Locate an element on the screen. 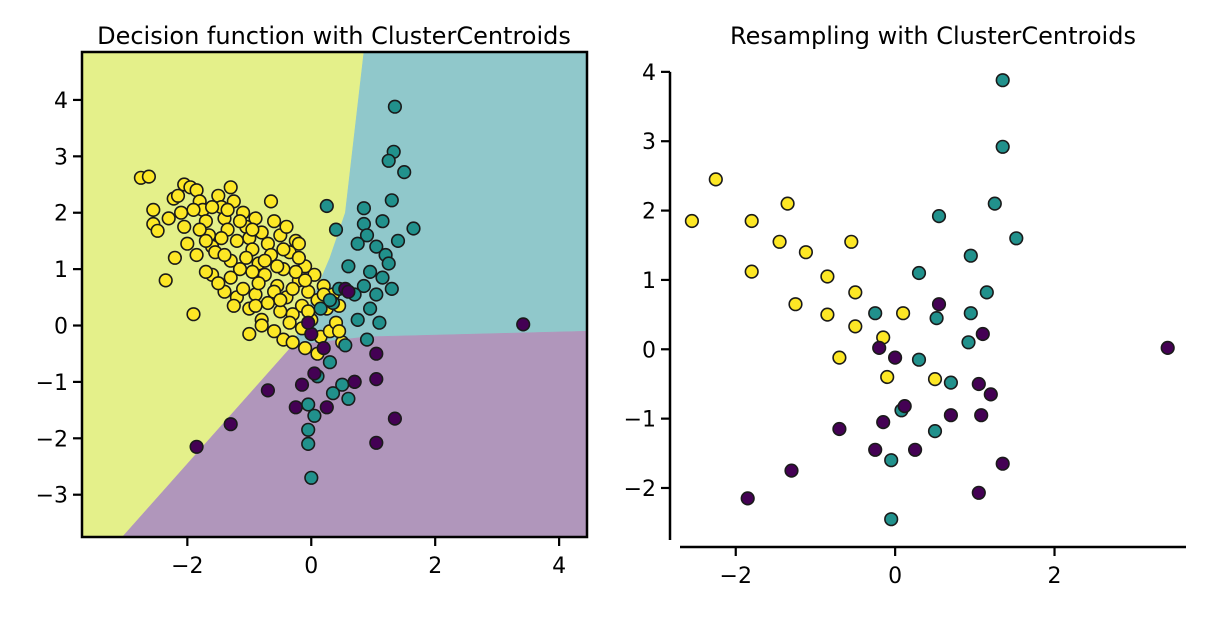 This screenshot has width=1211, height=620. decision-x-tick-label: −2 is located at coordinates (187, 566).